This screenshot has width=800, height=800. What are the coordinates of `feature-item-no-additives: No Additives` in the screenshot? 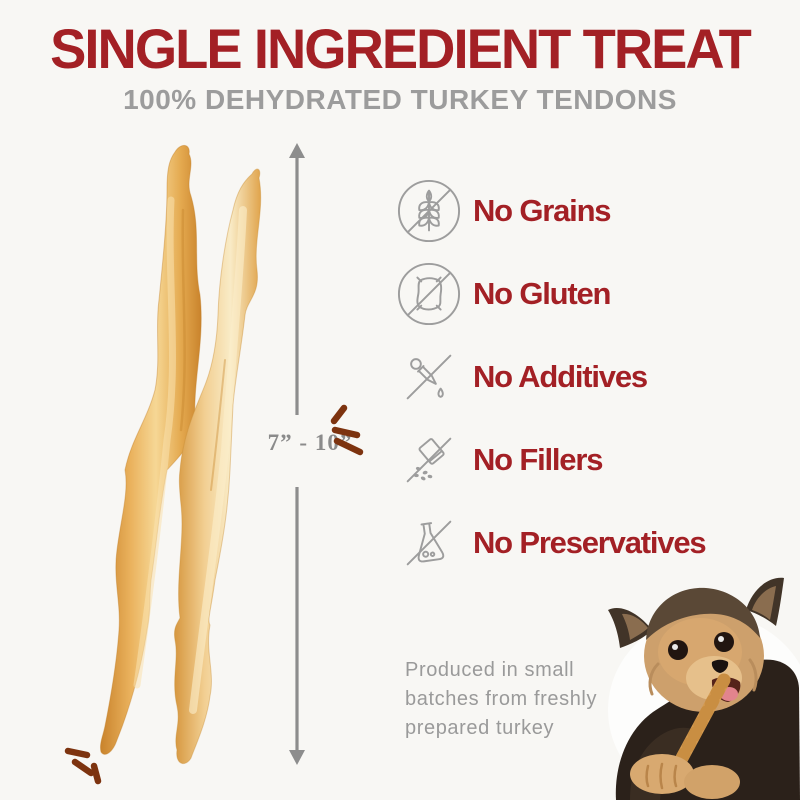 It's located at (551, 376).